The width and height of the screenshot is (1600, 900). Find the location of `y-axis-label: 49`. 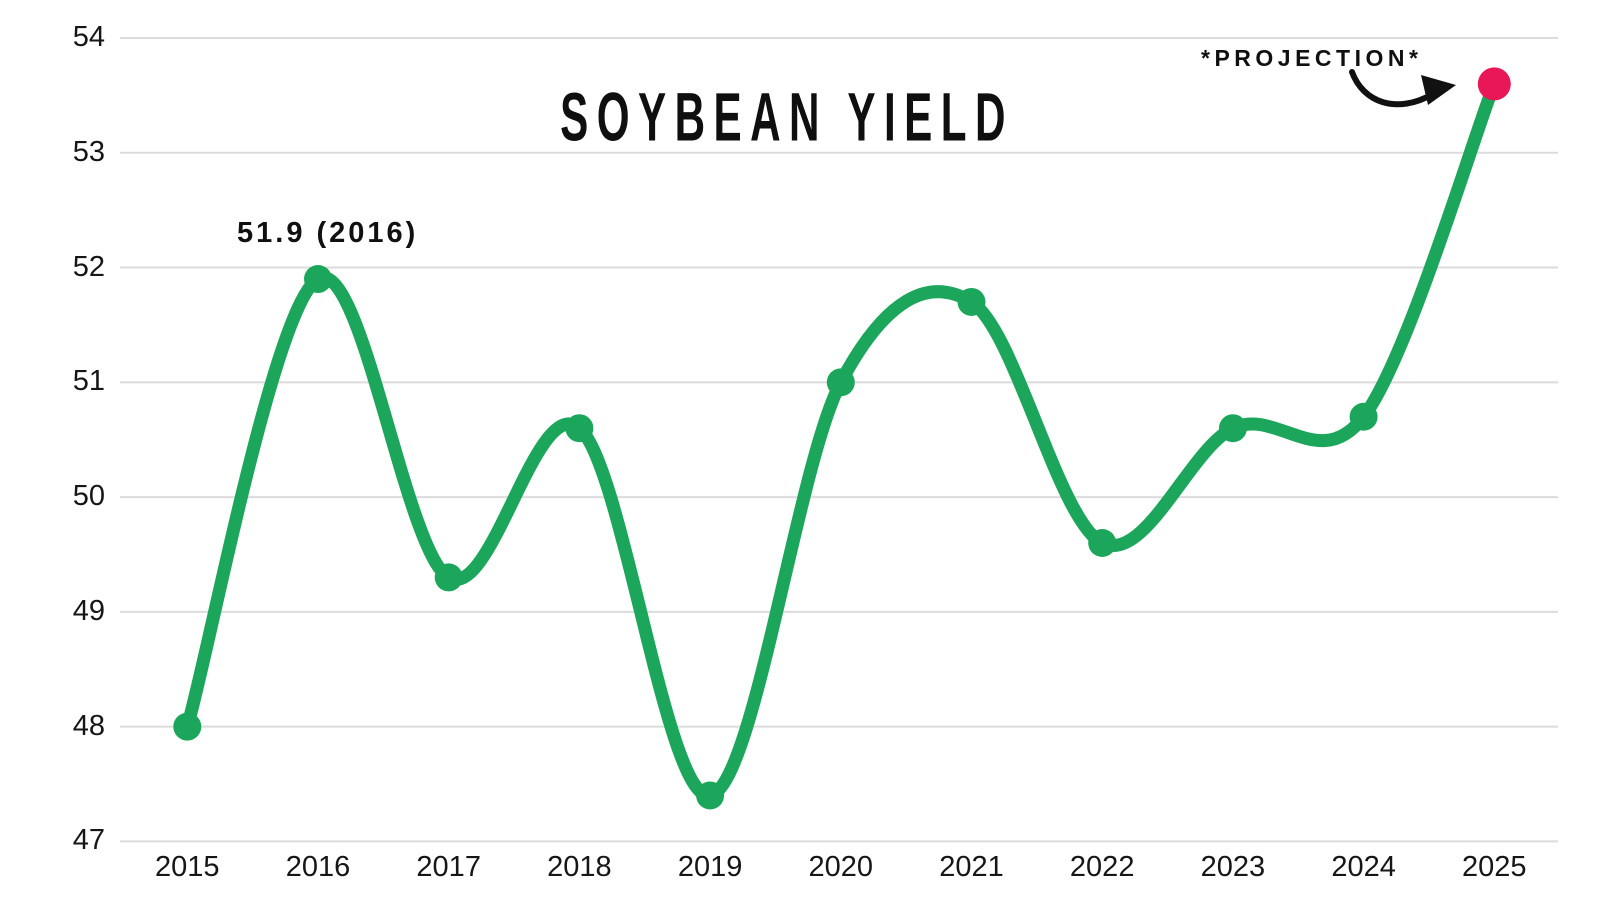

y-axis-label: 49 is located at coordinates (88, 610).